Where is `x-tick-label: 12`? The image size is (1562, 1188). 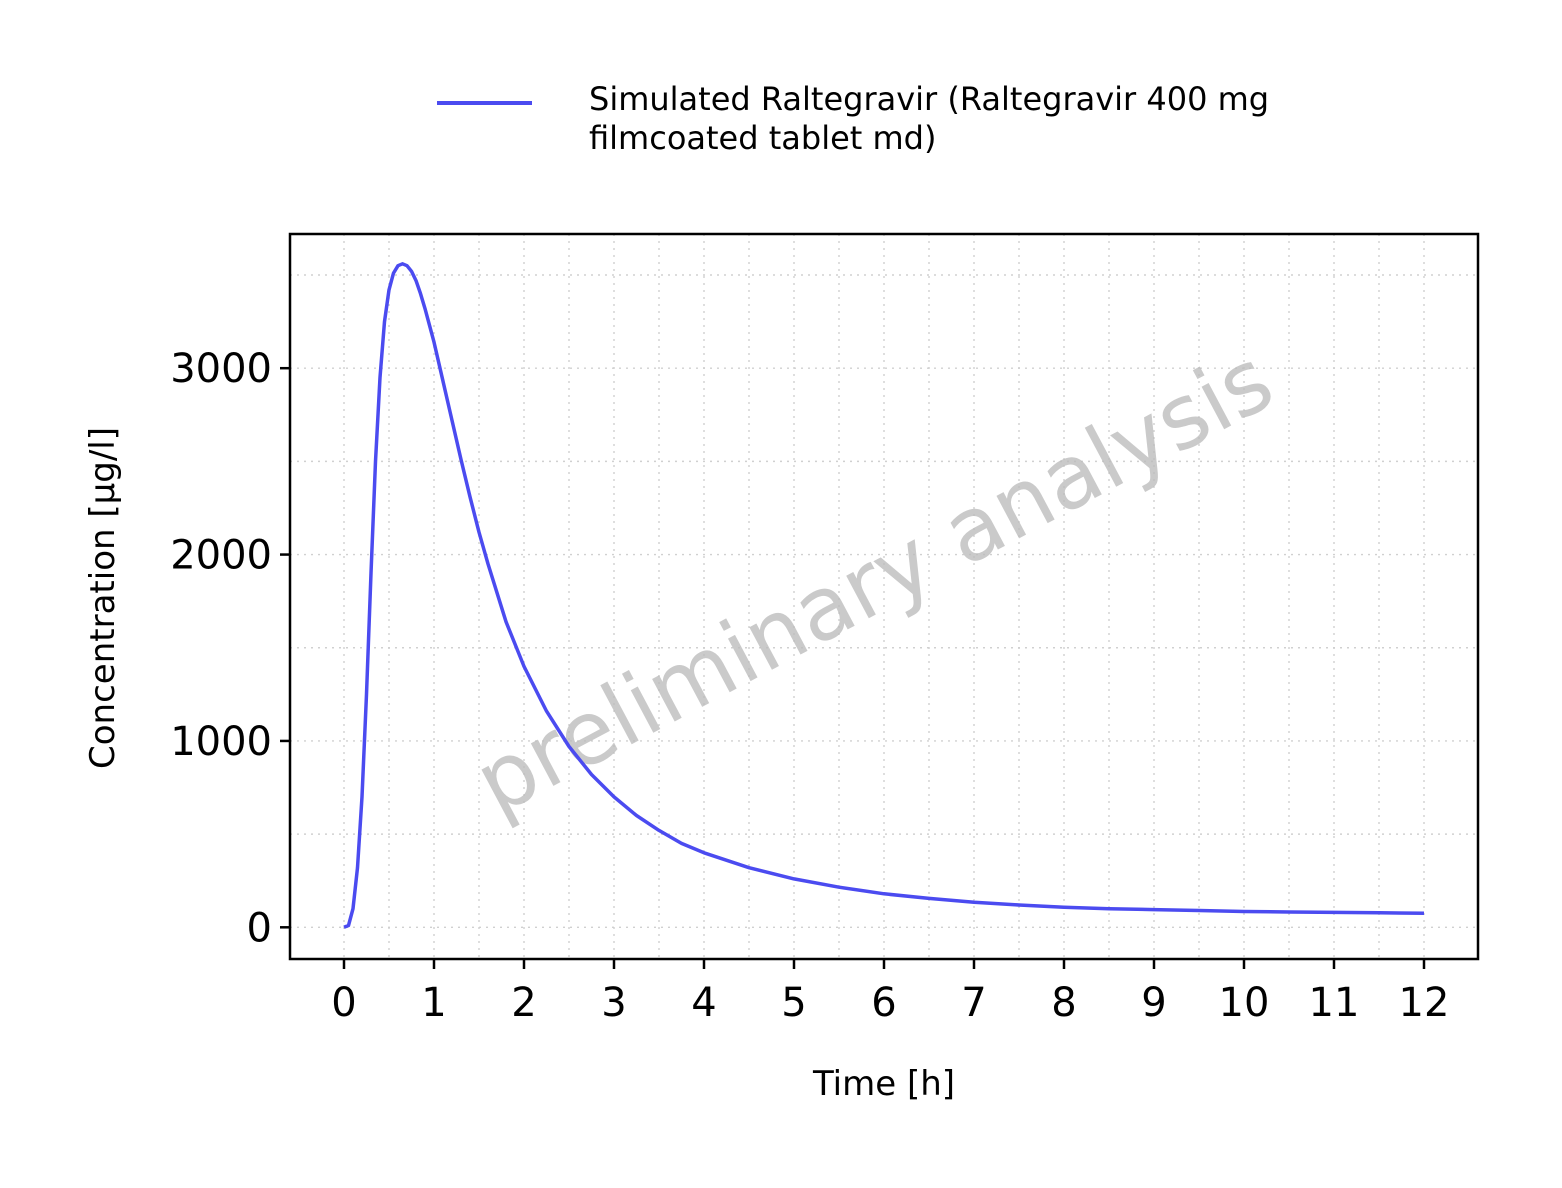 x-tick-label: 12 is located at coordinates (1424, 1003).